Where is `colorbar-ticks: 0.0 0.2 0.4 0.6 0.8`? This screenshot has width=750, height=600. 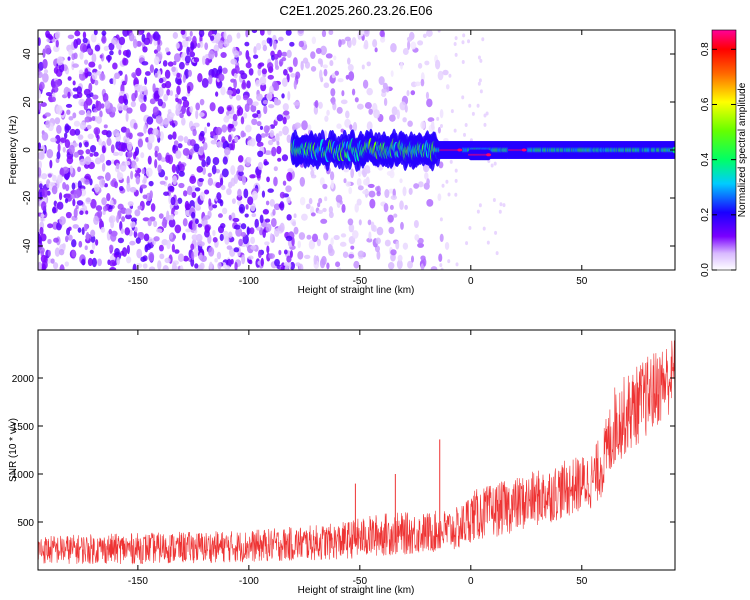
colorbar-ticks: 0.0 0.2 0.4 0.6 0.8 is located at coordinates (718, 159).